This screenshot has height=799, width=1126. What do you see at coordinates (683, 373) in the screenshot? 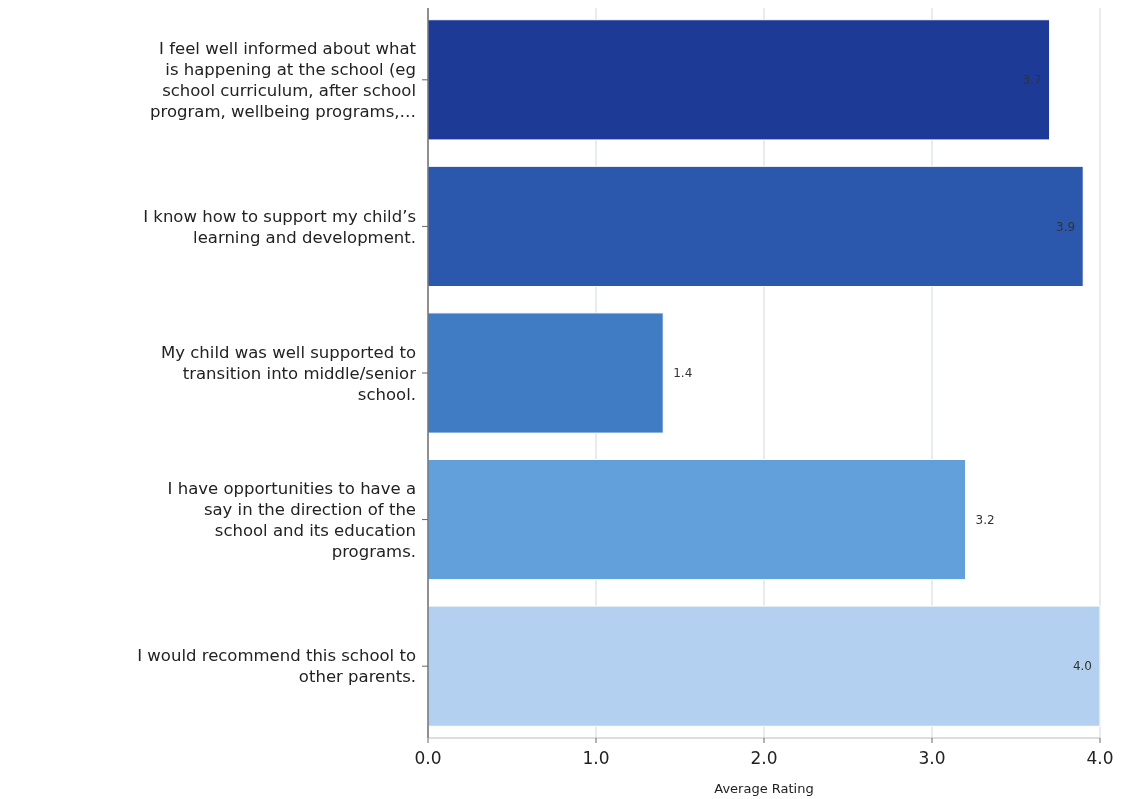
I see `data-label: 1.4` at bounding box center [683, 373].